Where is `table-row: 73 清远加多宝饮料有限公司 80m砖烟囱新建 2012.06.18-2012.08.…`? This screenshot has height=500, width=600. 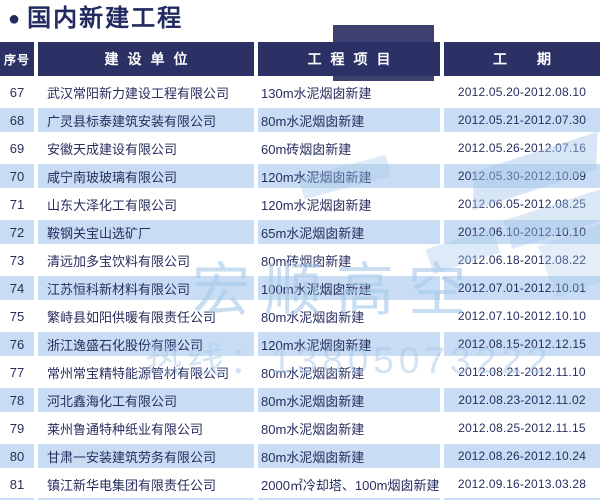
table-row: 73 清远加多宝饮料有限公司 80m砖烟囱新建 2012.06.18-2012.08.… is located at coordinates (300, 260).